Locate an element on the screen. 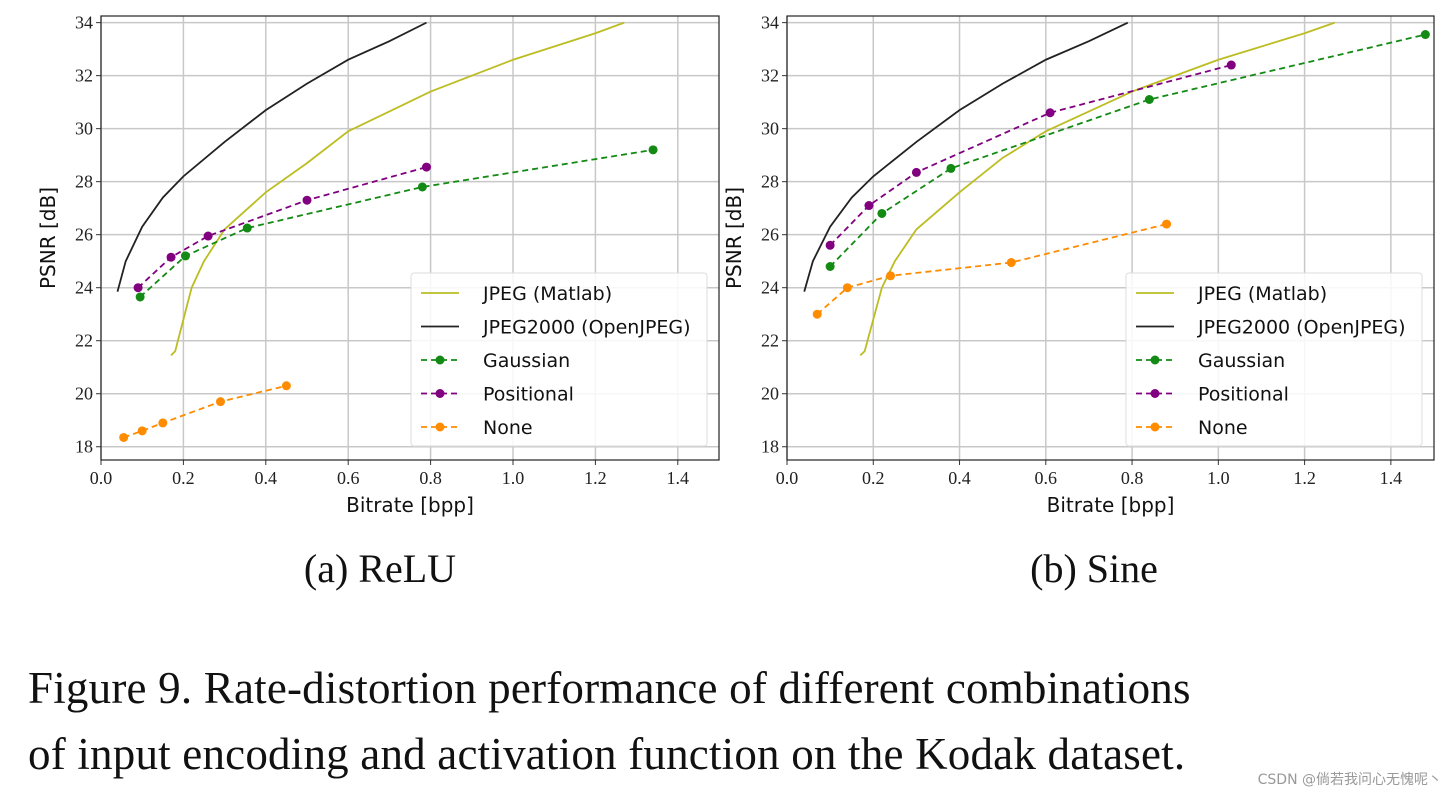 The height and width of the screenshot is (797, 1456). y-tick-label: 28 is located at coordinates (84, 182).